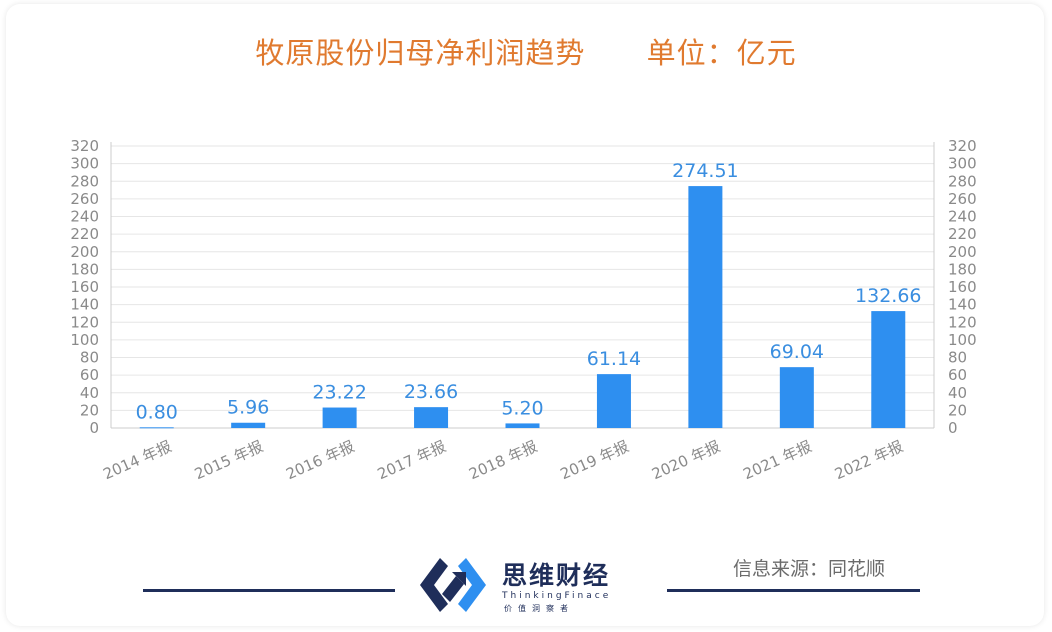  What do you see at coordinates (957, 410) in the screenshot?
I see `y-tick-label-right: 20` at bounding box center [957, 410].